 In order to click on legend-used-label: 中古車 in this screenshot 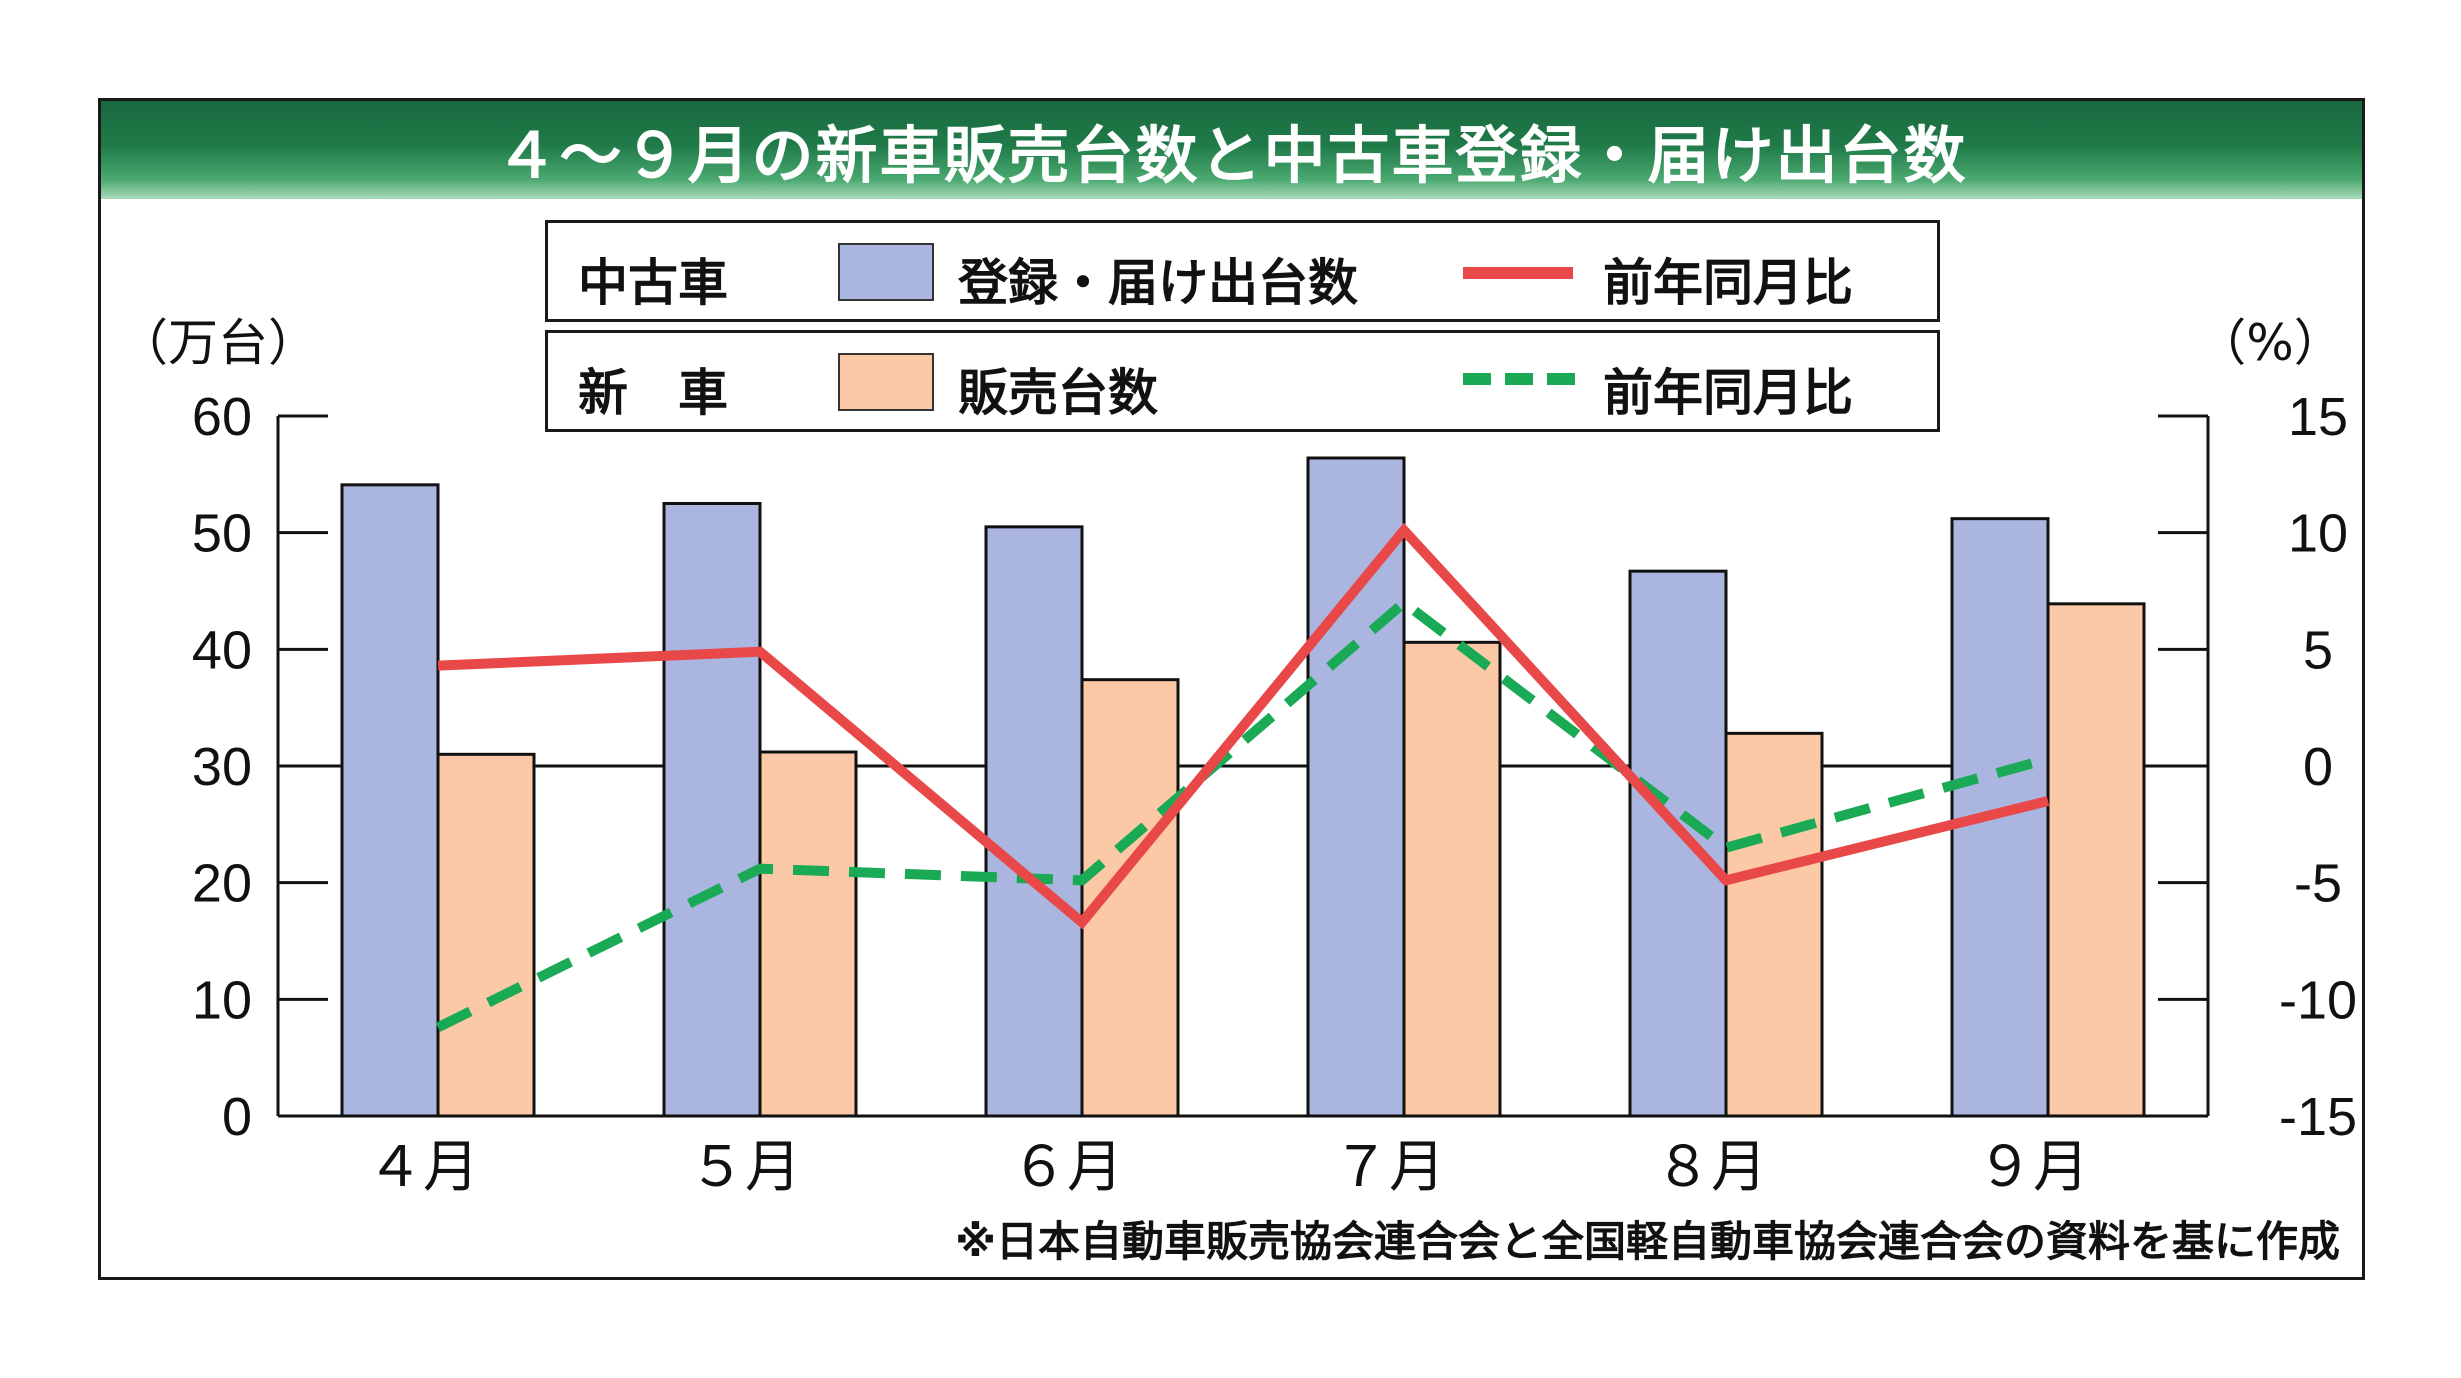, I will do `click(653, 283)`.